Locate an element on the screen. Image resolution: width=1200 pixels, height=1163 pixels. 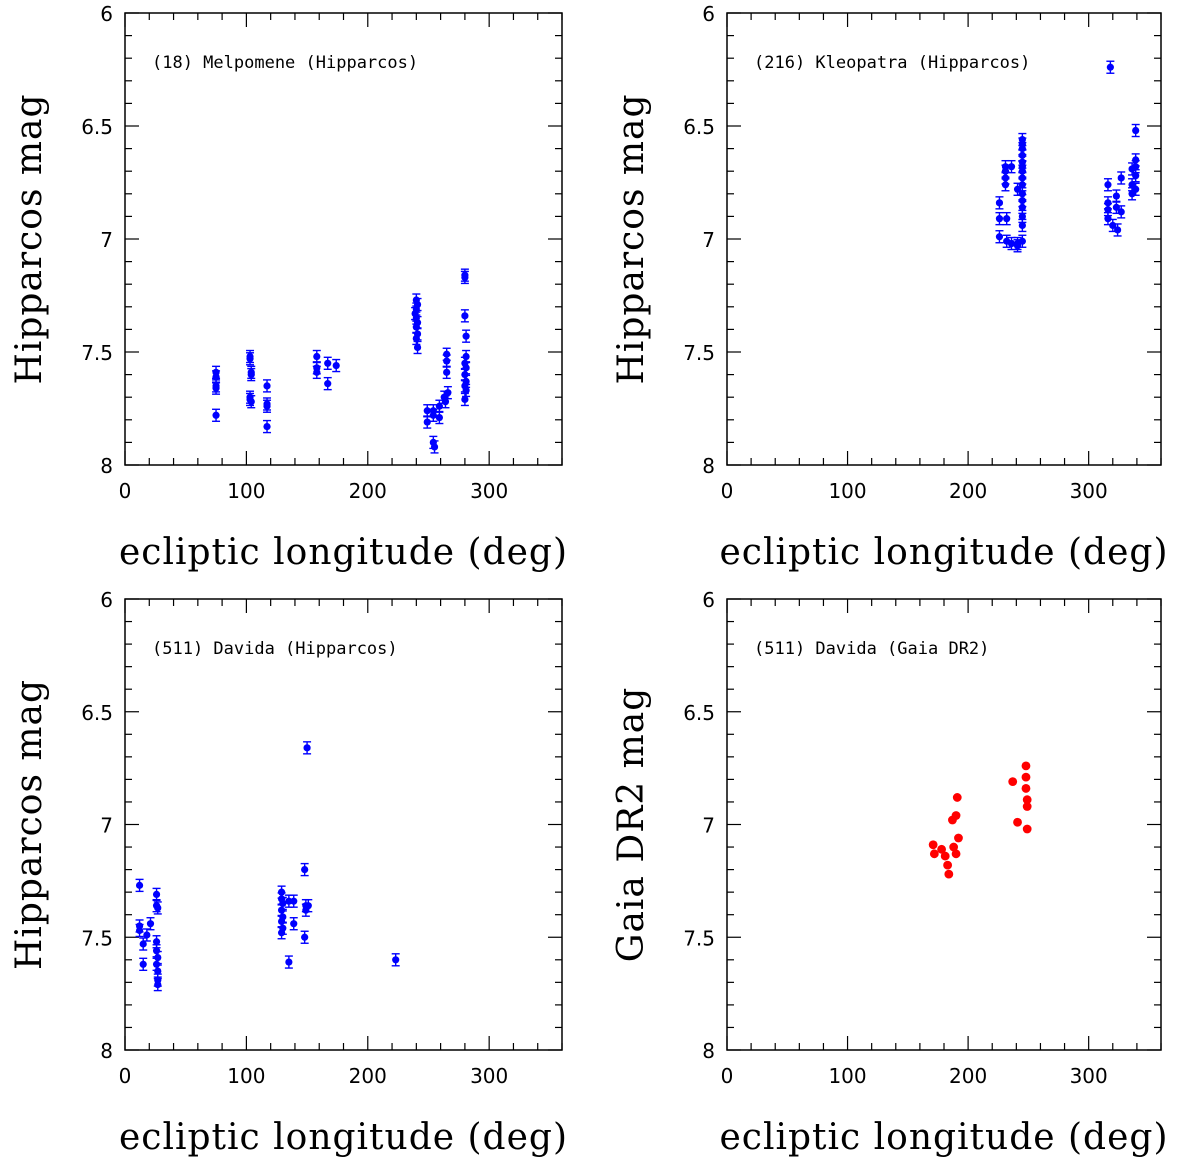
x-axis-label: ecliptic longitude (deg) is located at coordinates (944, 1137).